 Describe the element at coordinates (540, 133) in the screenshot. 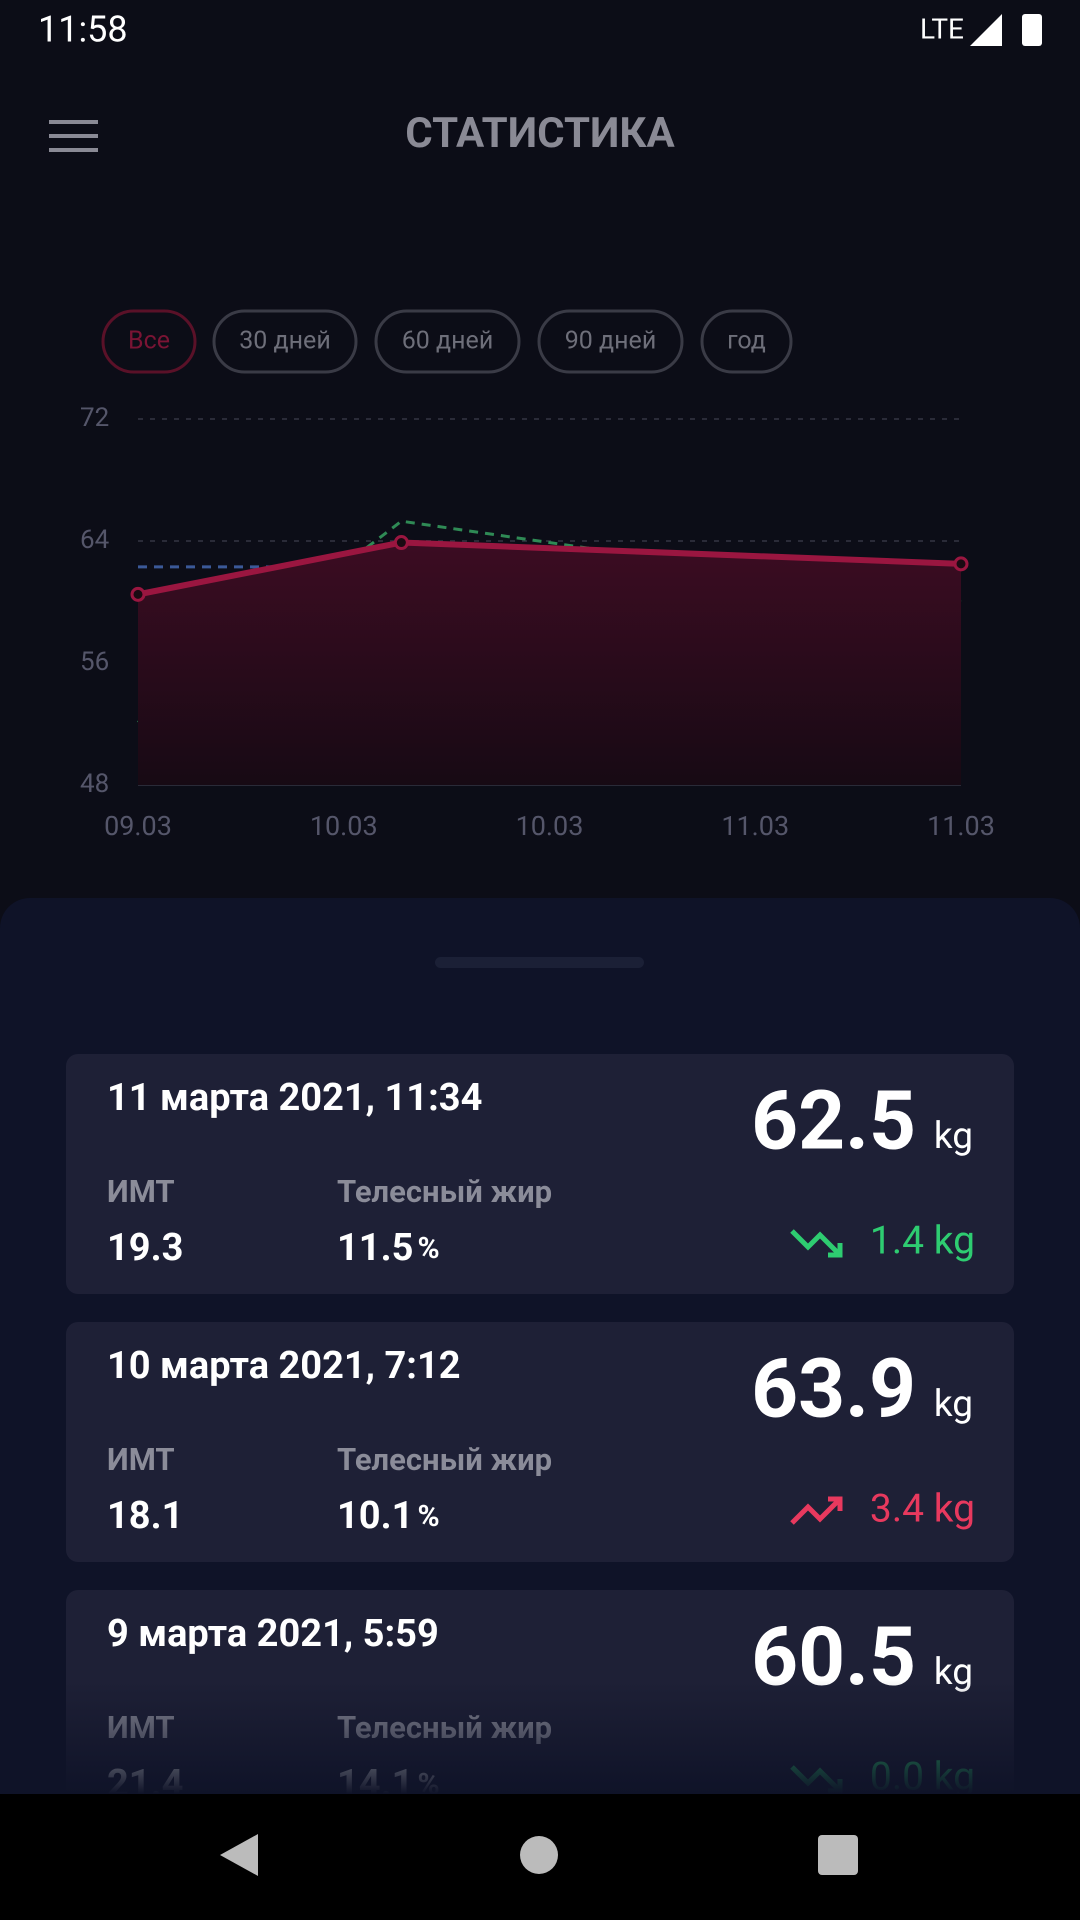

I see `header-title: СТАТИСТИКА` at that location.